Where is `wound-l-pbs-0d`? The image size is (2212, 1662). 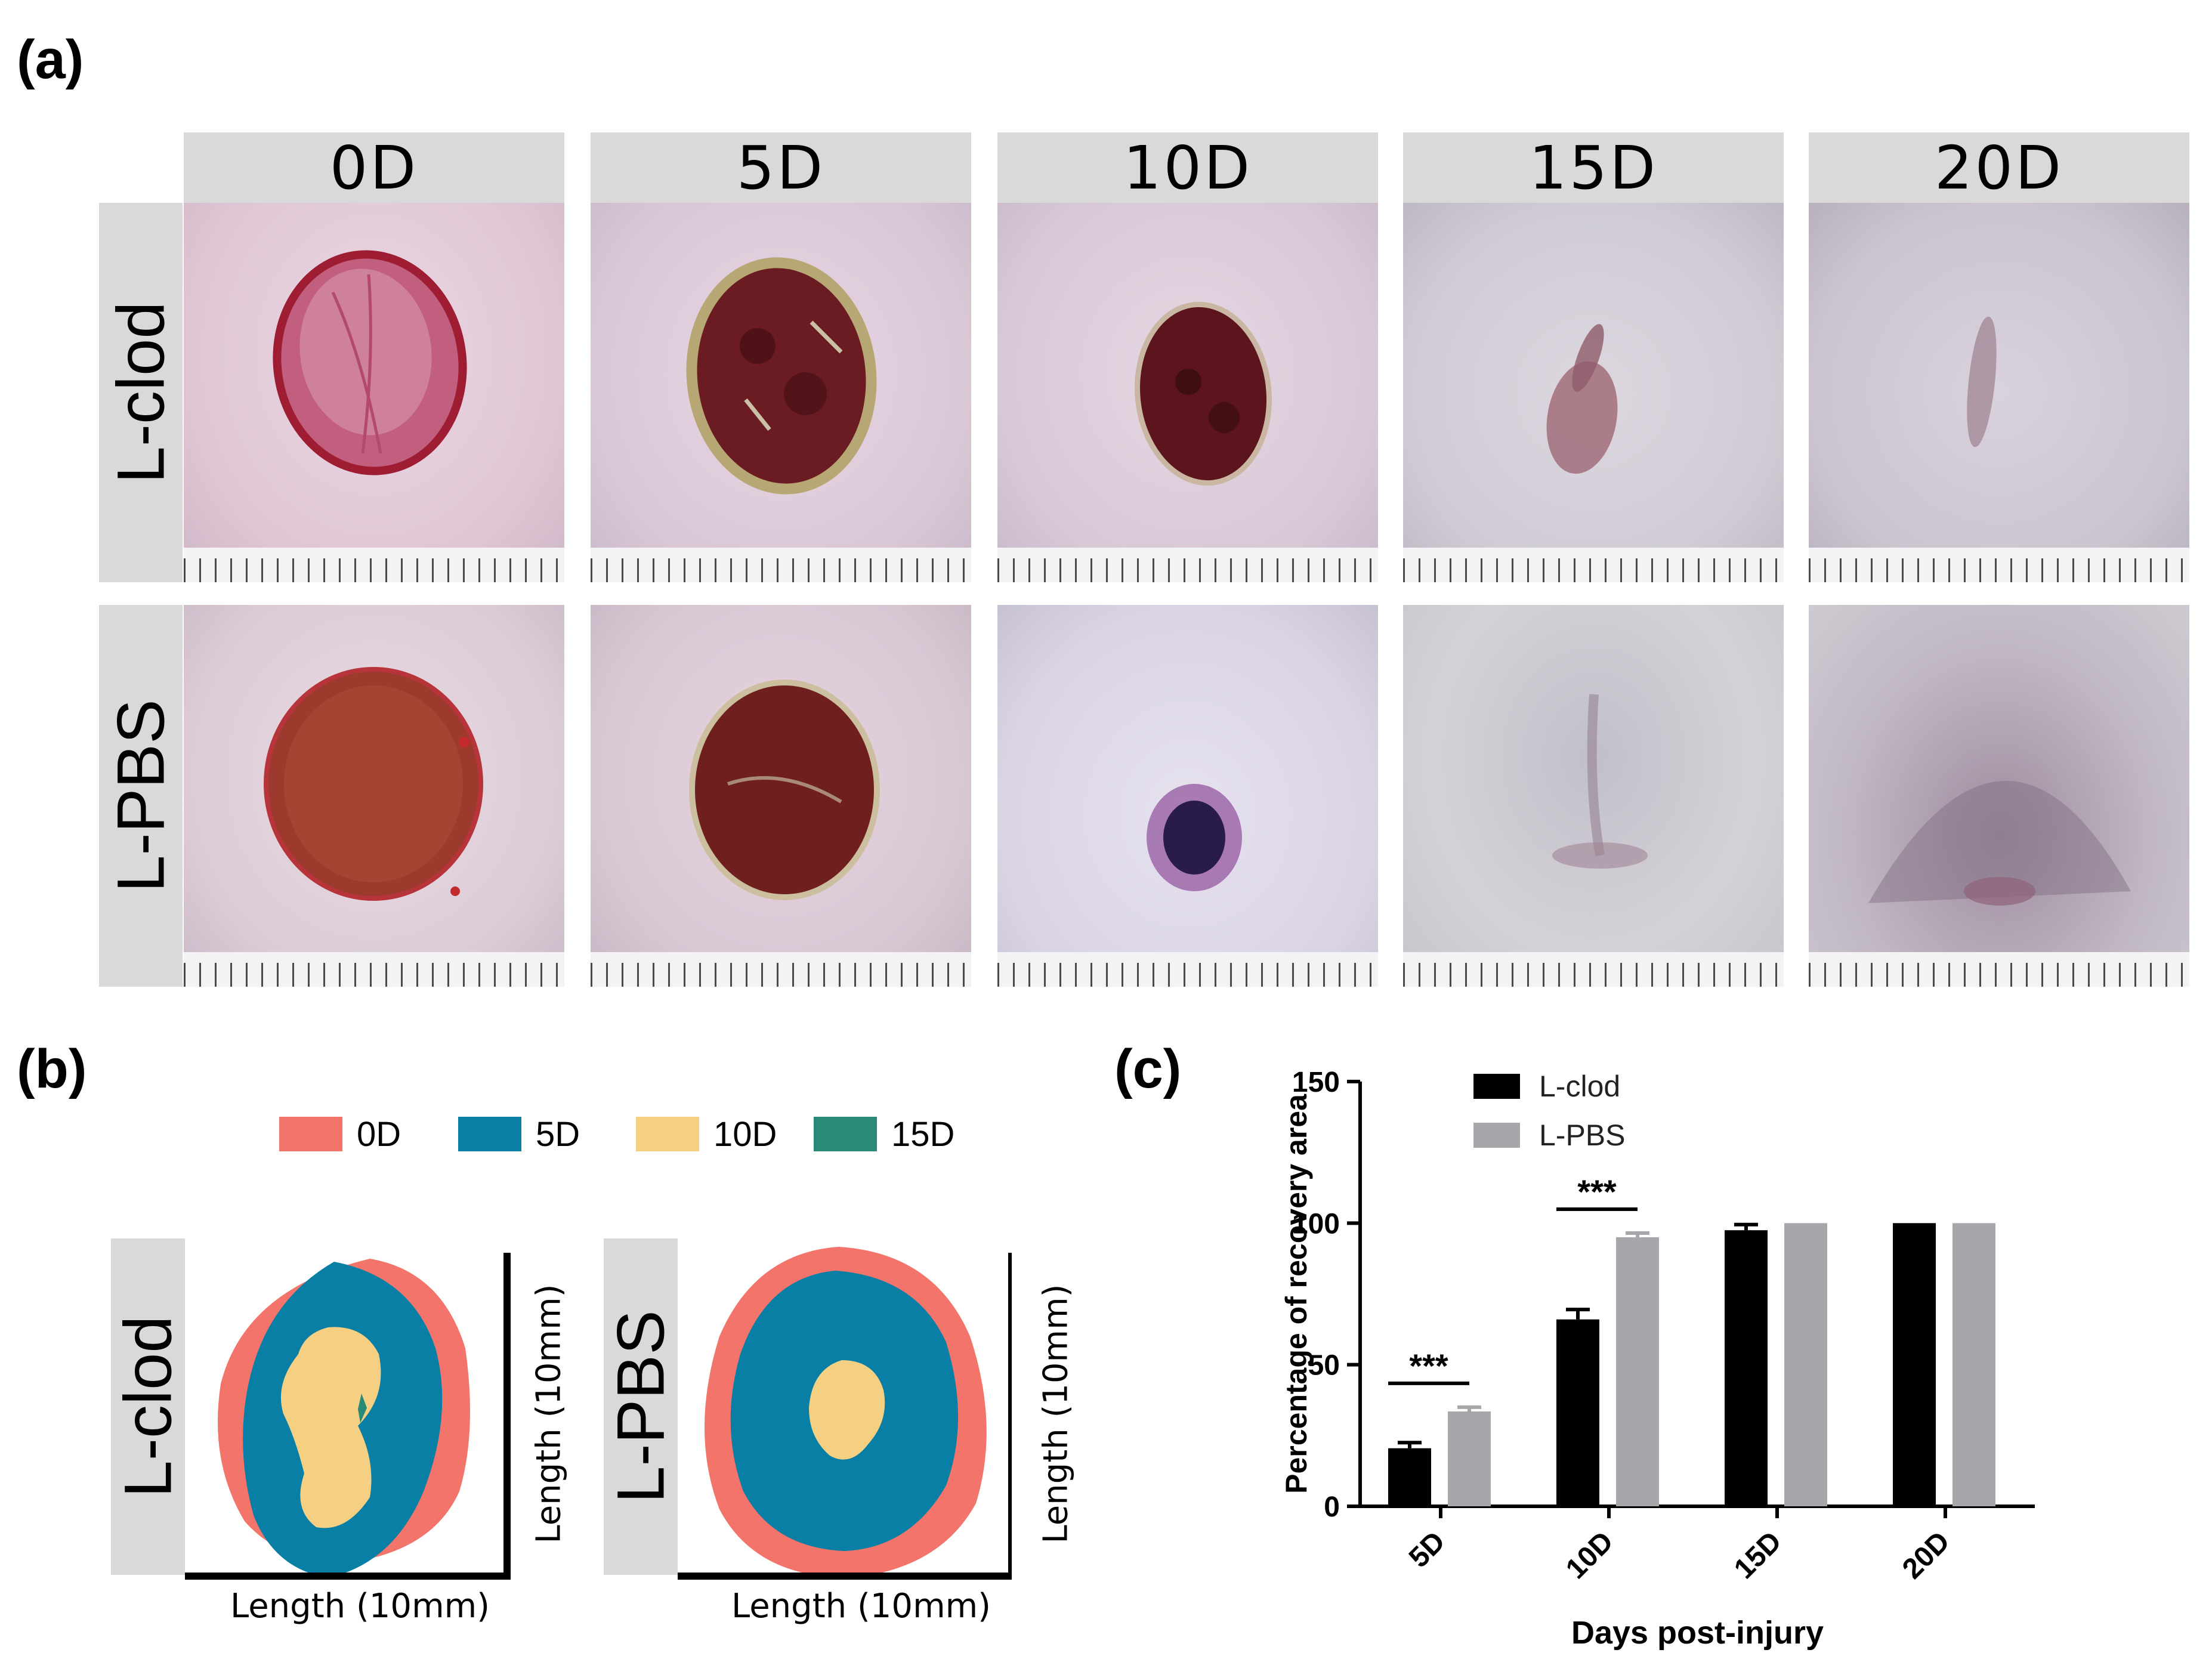 wound-l-pbs-0d is located at coordinates (373, 784).